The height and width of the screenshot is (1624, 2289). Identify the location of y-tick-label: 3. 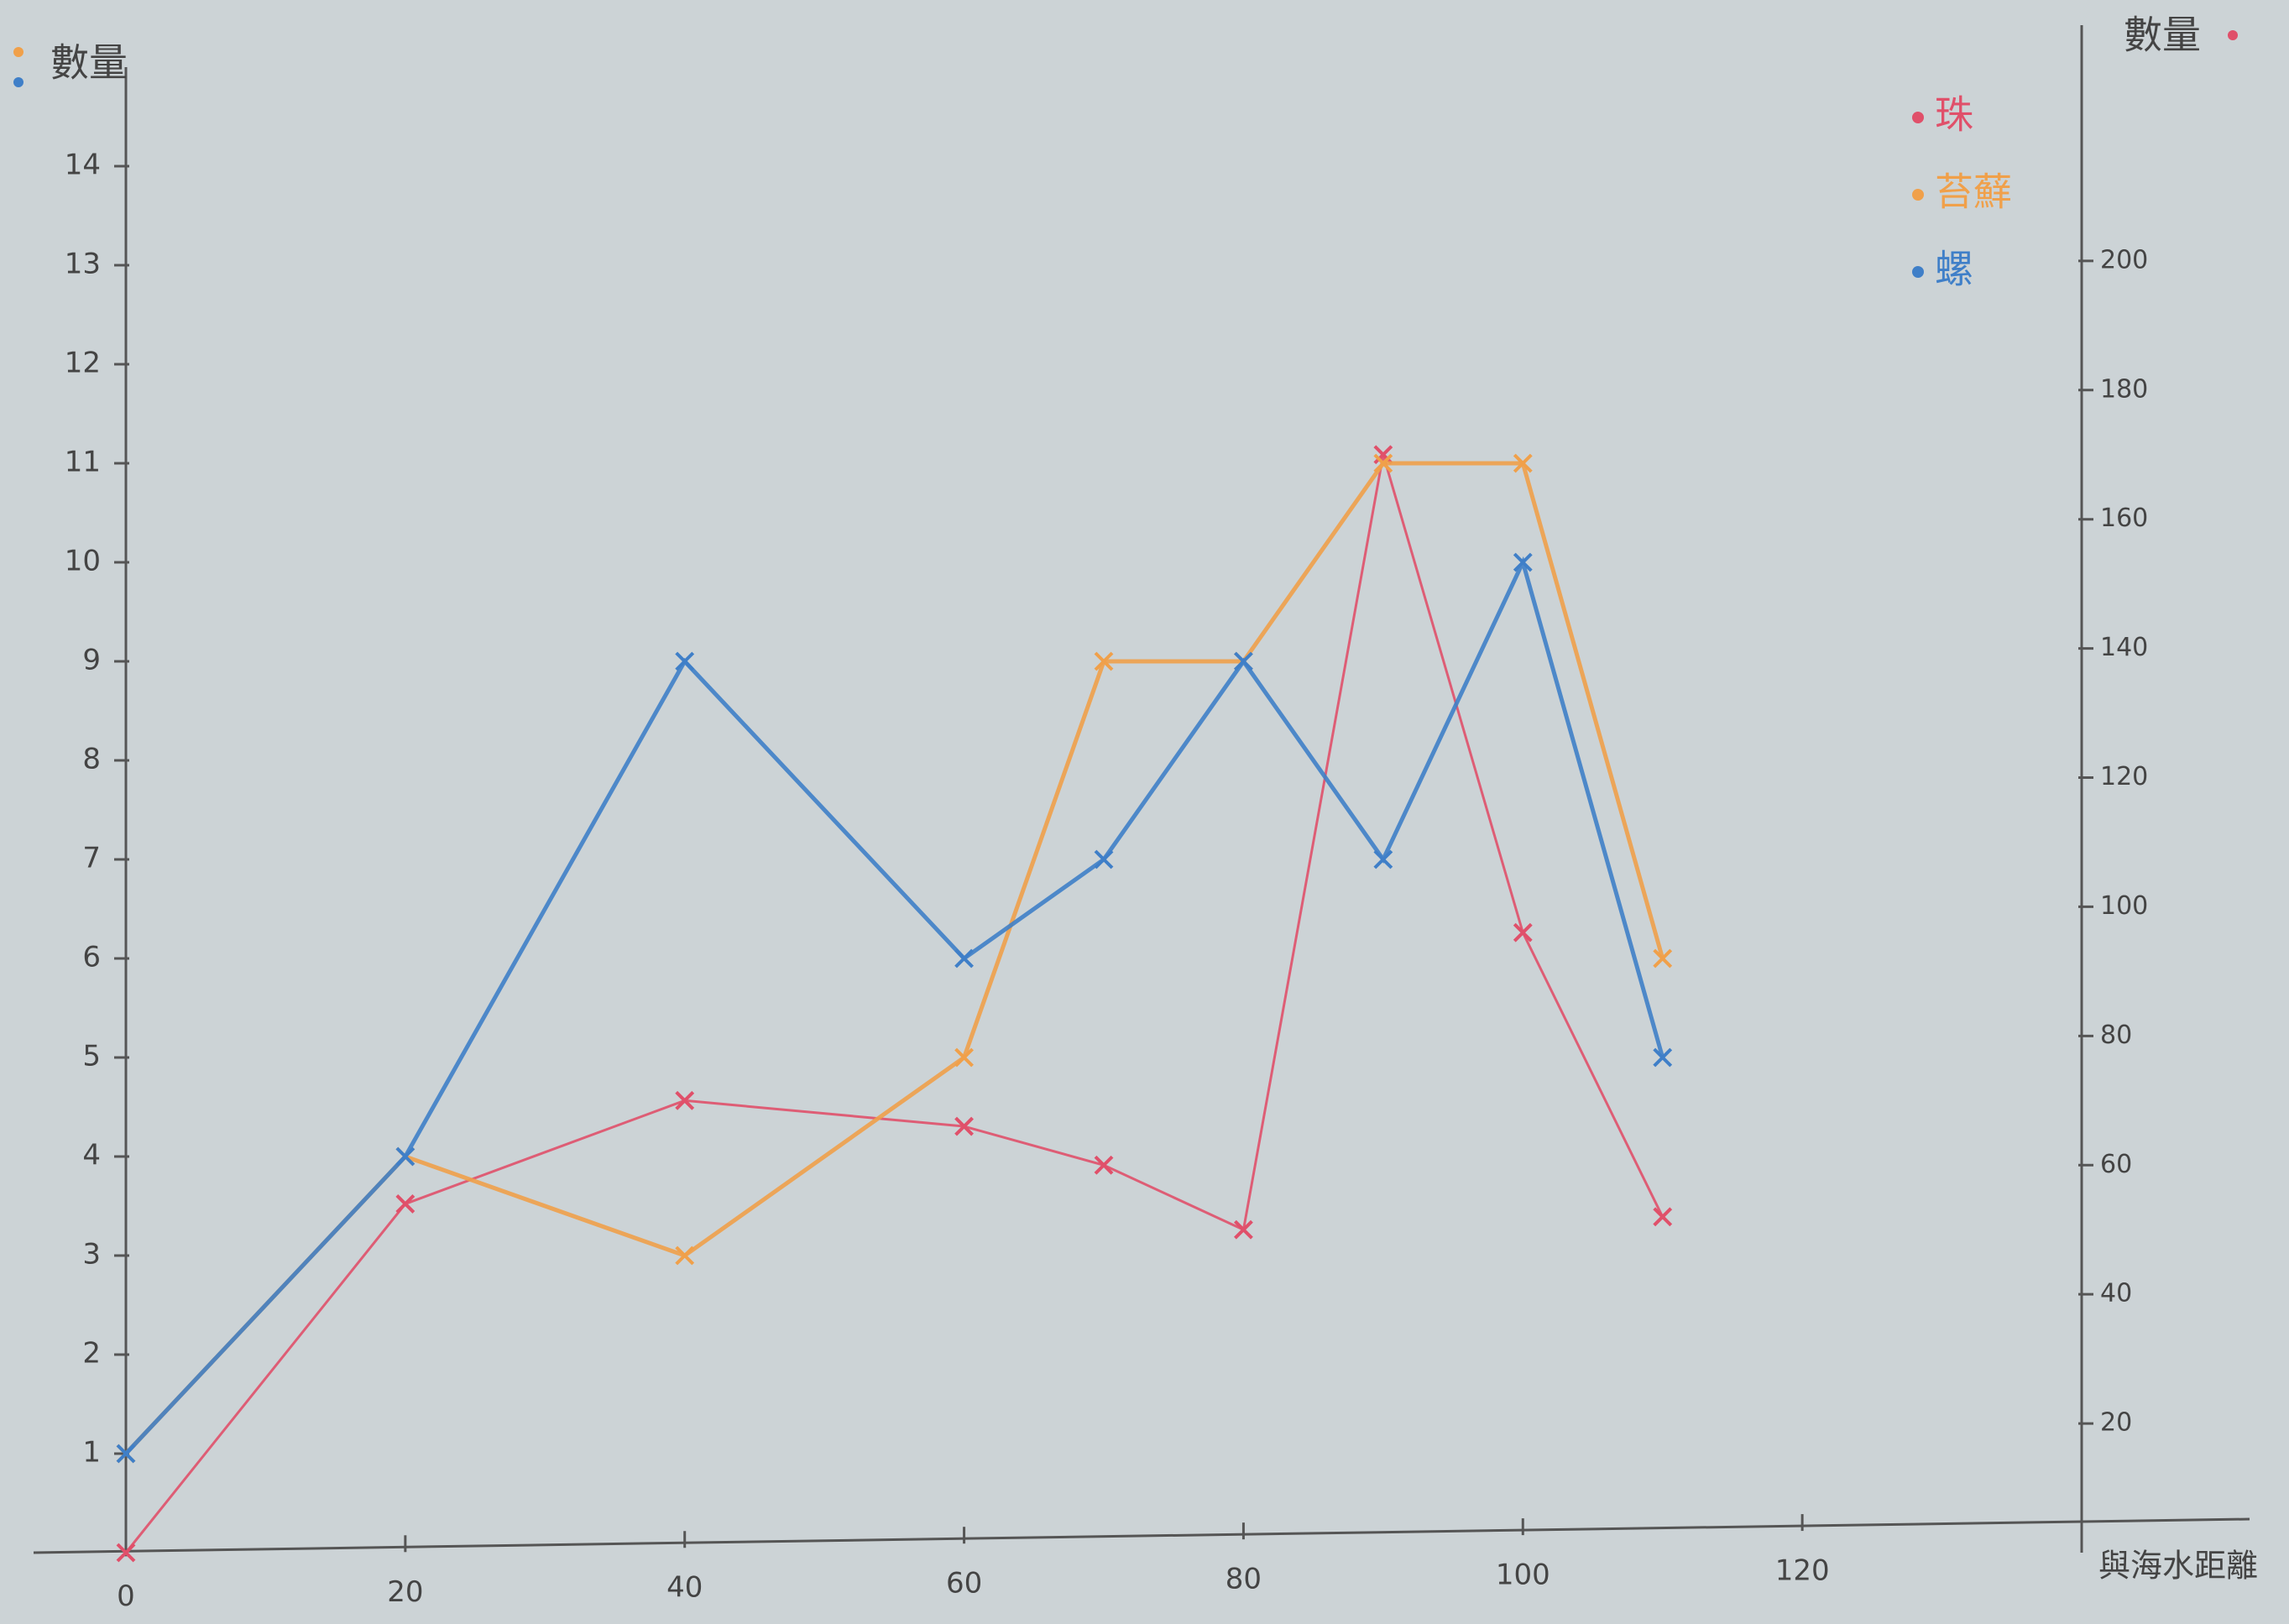
(91, 1255).